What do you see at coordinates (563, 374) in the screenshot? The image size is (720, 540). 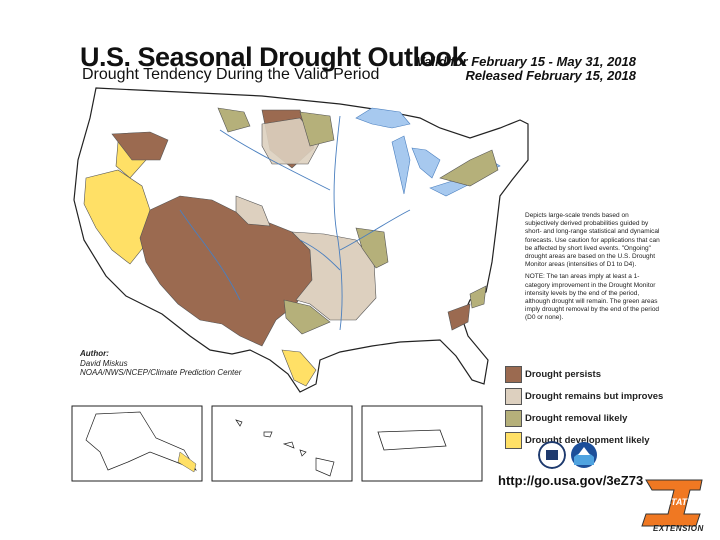 I see `legend-label: Drought persists` at bounding box center [563, 374].